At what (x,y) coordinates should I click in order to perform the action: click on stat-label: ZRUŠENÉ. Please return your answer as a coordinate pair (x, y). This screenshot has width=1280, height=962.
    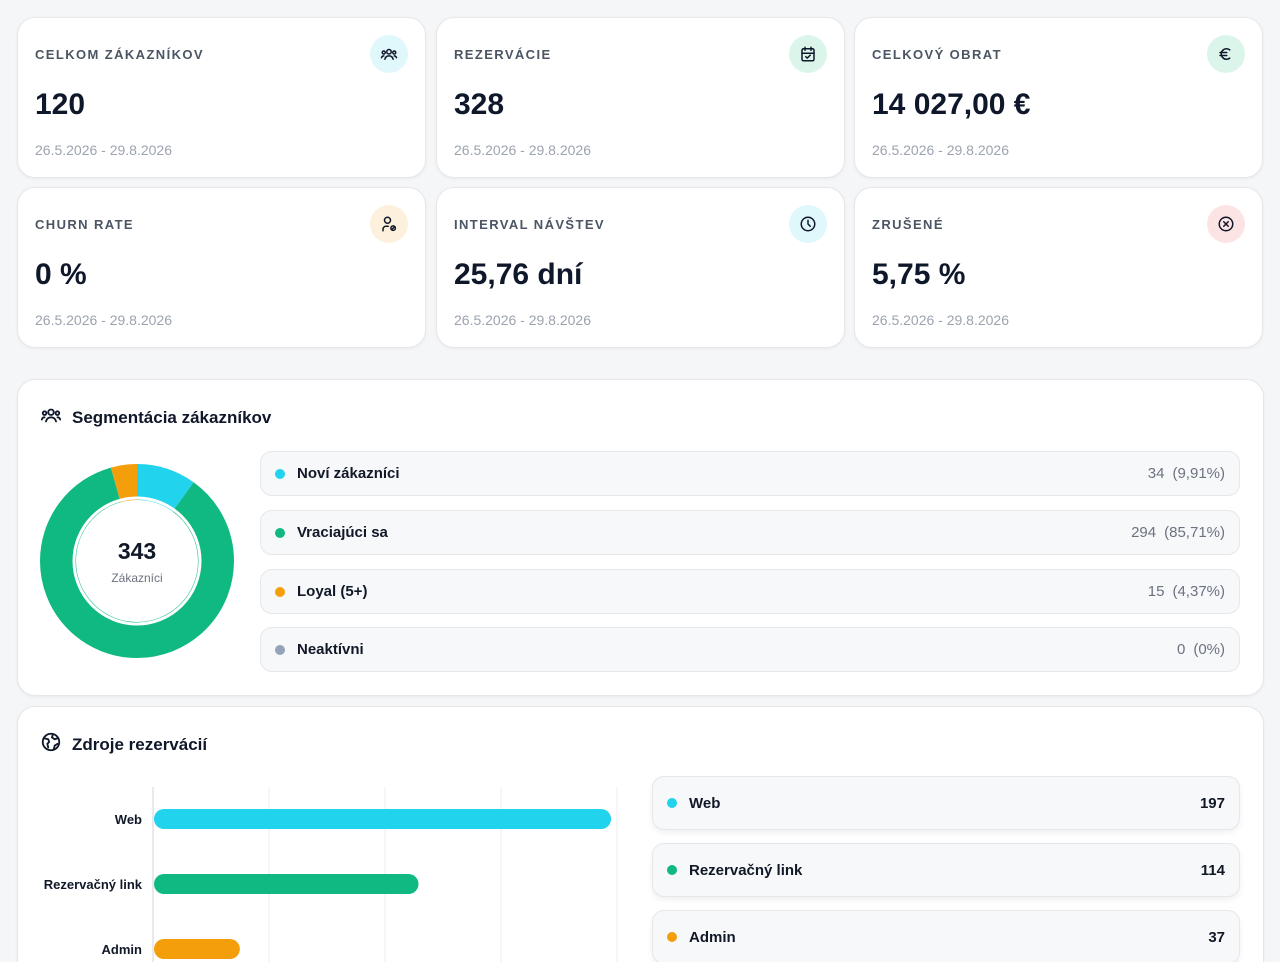
    Looking at the image, I should click on (908, 224).